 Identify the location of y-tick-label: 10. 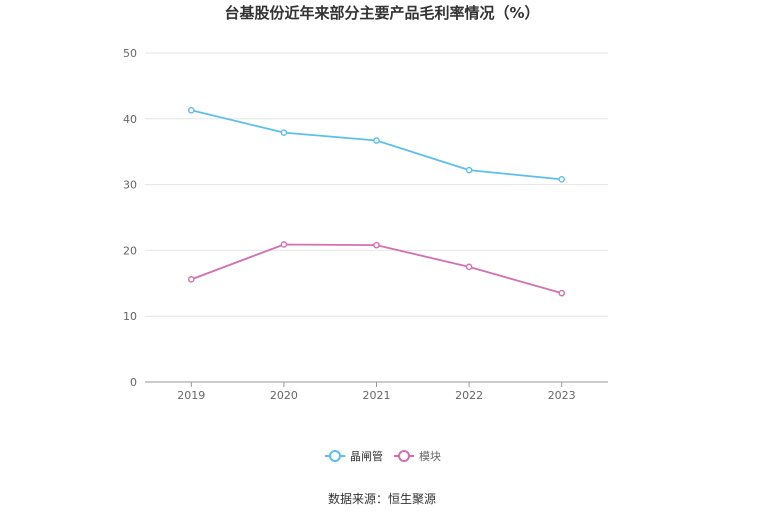
(130, 316).